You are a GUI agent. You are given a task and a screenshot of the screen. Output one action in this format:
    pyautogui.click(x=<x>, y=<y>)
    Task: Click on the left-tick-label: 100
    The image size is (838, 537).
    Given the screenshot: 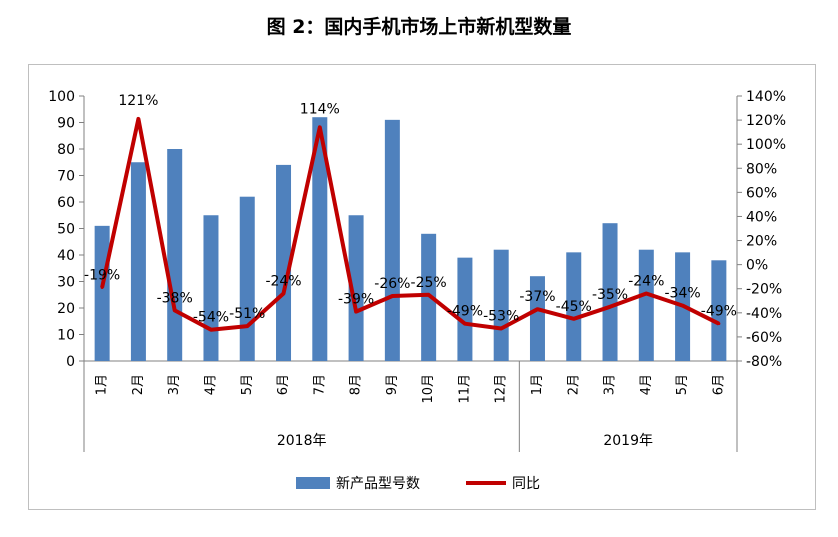 What is the action you would take?
    pyautogui.click(x=61, y=97)
    